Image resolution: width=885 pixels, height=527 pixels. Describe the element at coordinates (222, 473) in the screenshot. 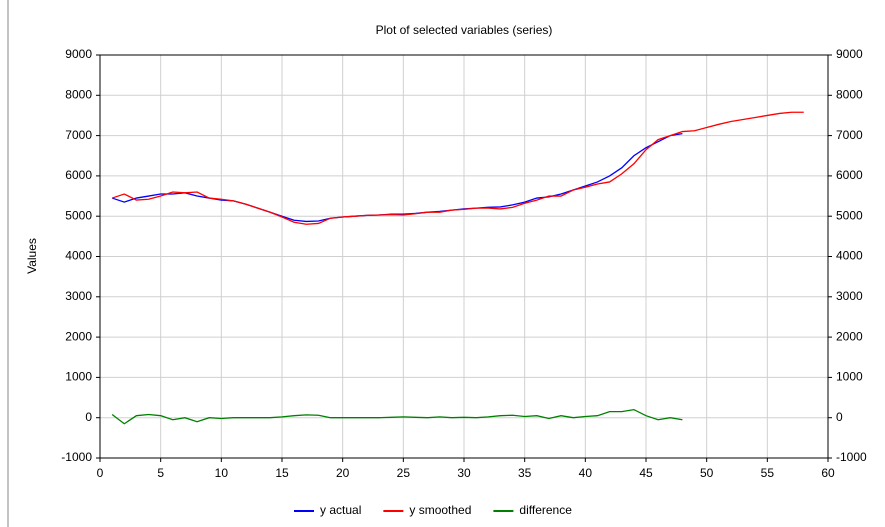

I see `x-tick-label: 10` at that location.